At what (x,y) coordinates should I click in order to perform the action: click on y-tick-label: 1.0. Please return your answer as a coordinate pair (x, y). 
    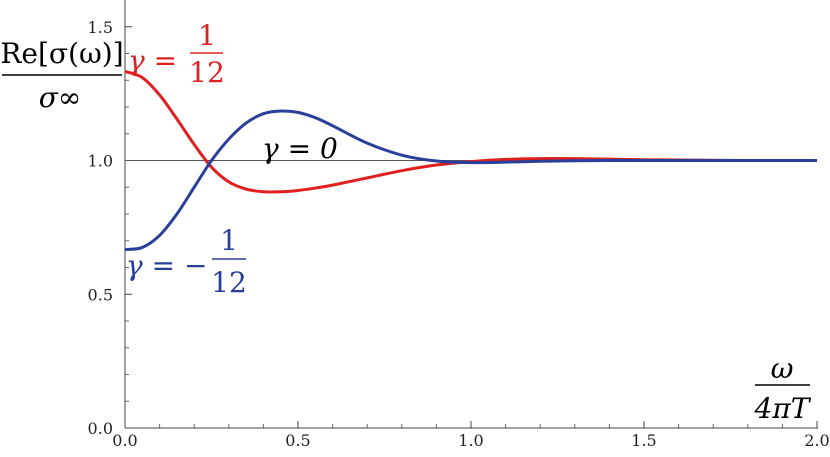
    Looking at the image, I should click on (100, 161).